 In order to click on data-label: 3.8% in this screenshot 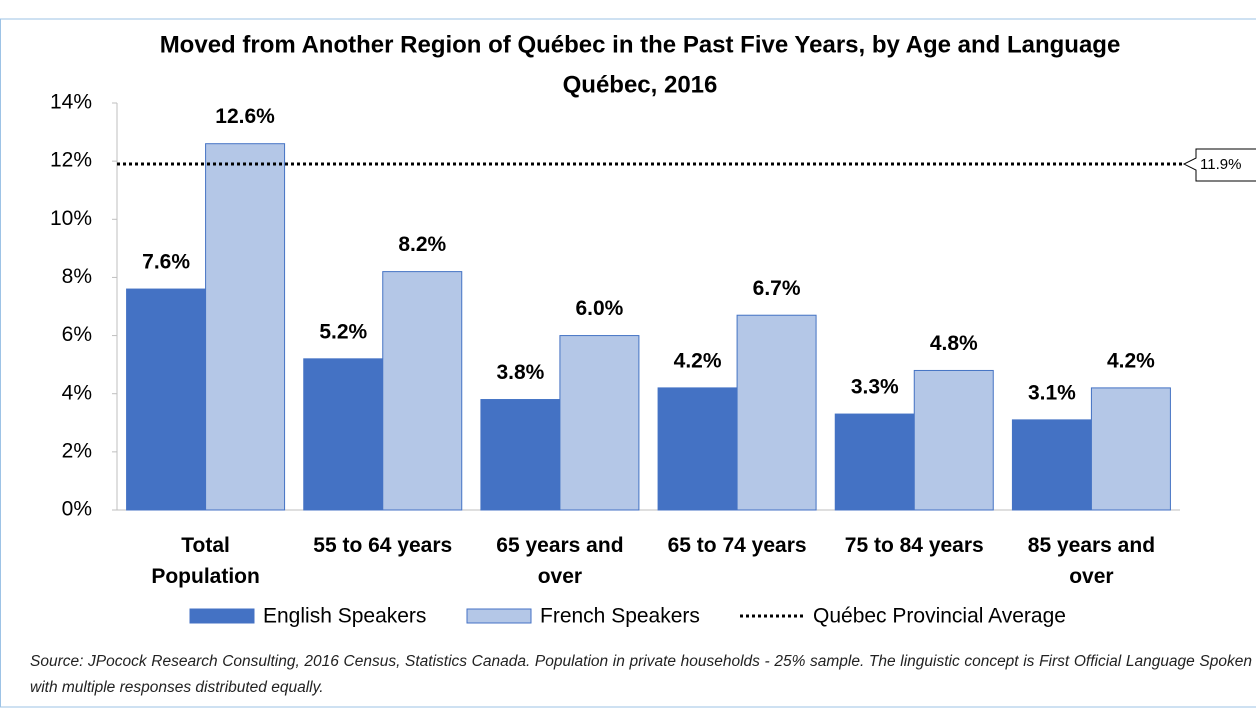, I will do `click(520, 372)`.